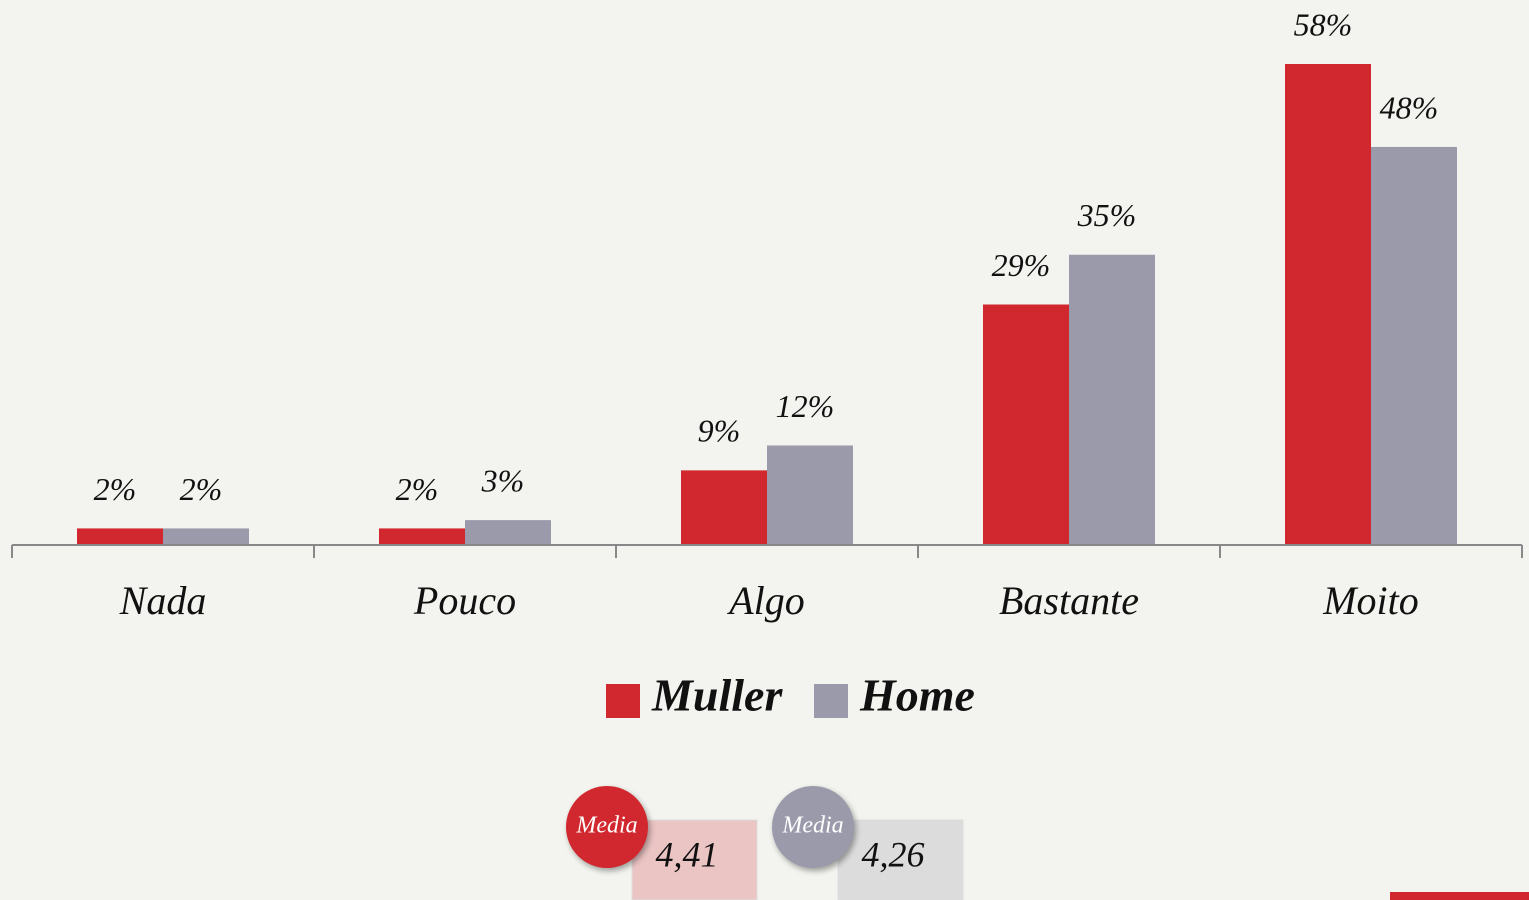 This screenshot has height=900, width=1529. I want to click on data-label: 3%, so click(503, 480).